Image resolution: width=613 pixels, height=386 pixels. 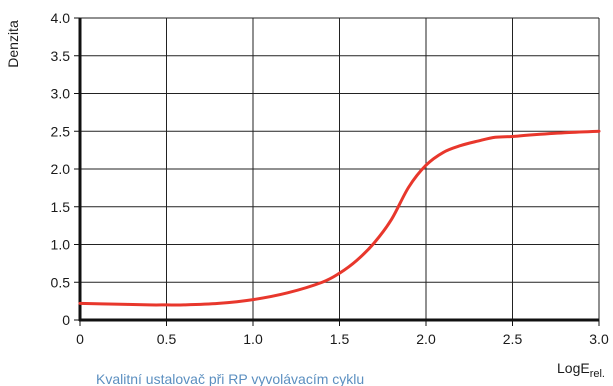 What do you see at coordinates (426, 339) in the screenshot?
I see `x-tick-label: 2.0` at bounding box center [426, 339].